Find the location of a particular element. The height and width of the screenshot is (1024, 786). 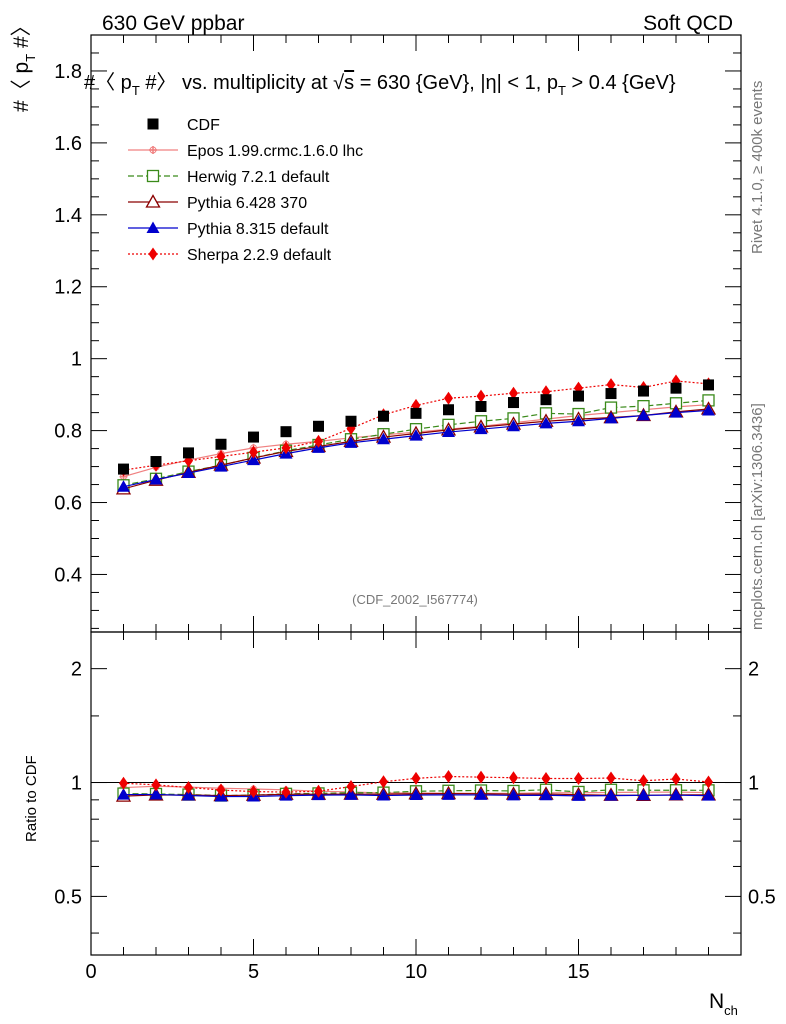

dataset-label: (CDF_2002_I567774) is located at coordinates (415, 599).